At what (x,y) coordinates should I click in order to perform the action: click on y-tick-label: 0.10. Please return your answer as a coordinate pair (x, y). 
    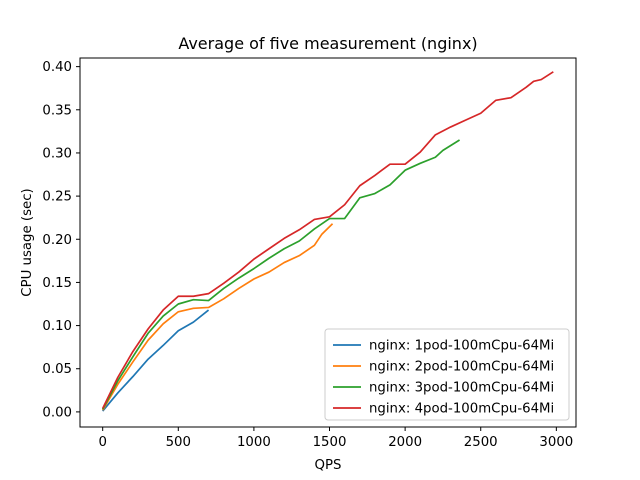
    Looking at the image, I should click on (57, 326).